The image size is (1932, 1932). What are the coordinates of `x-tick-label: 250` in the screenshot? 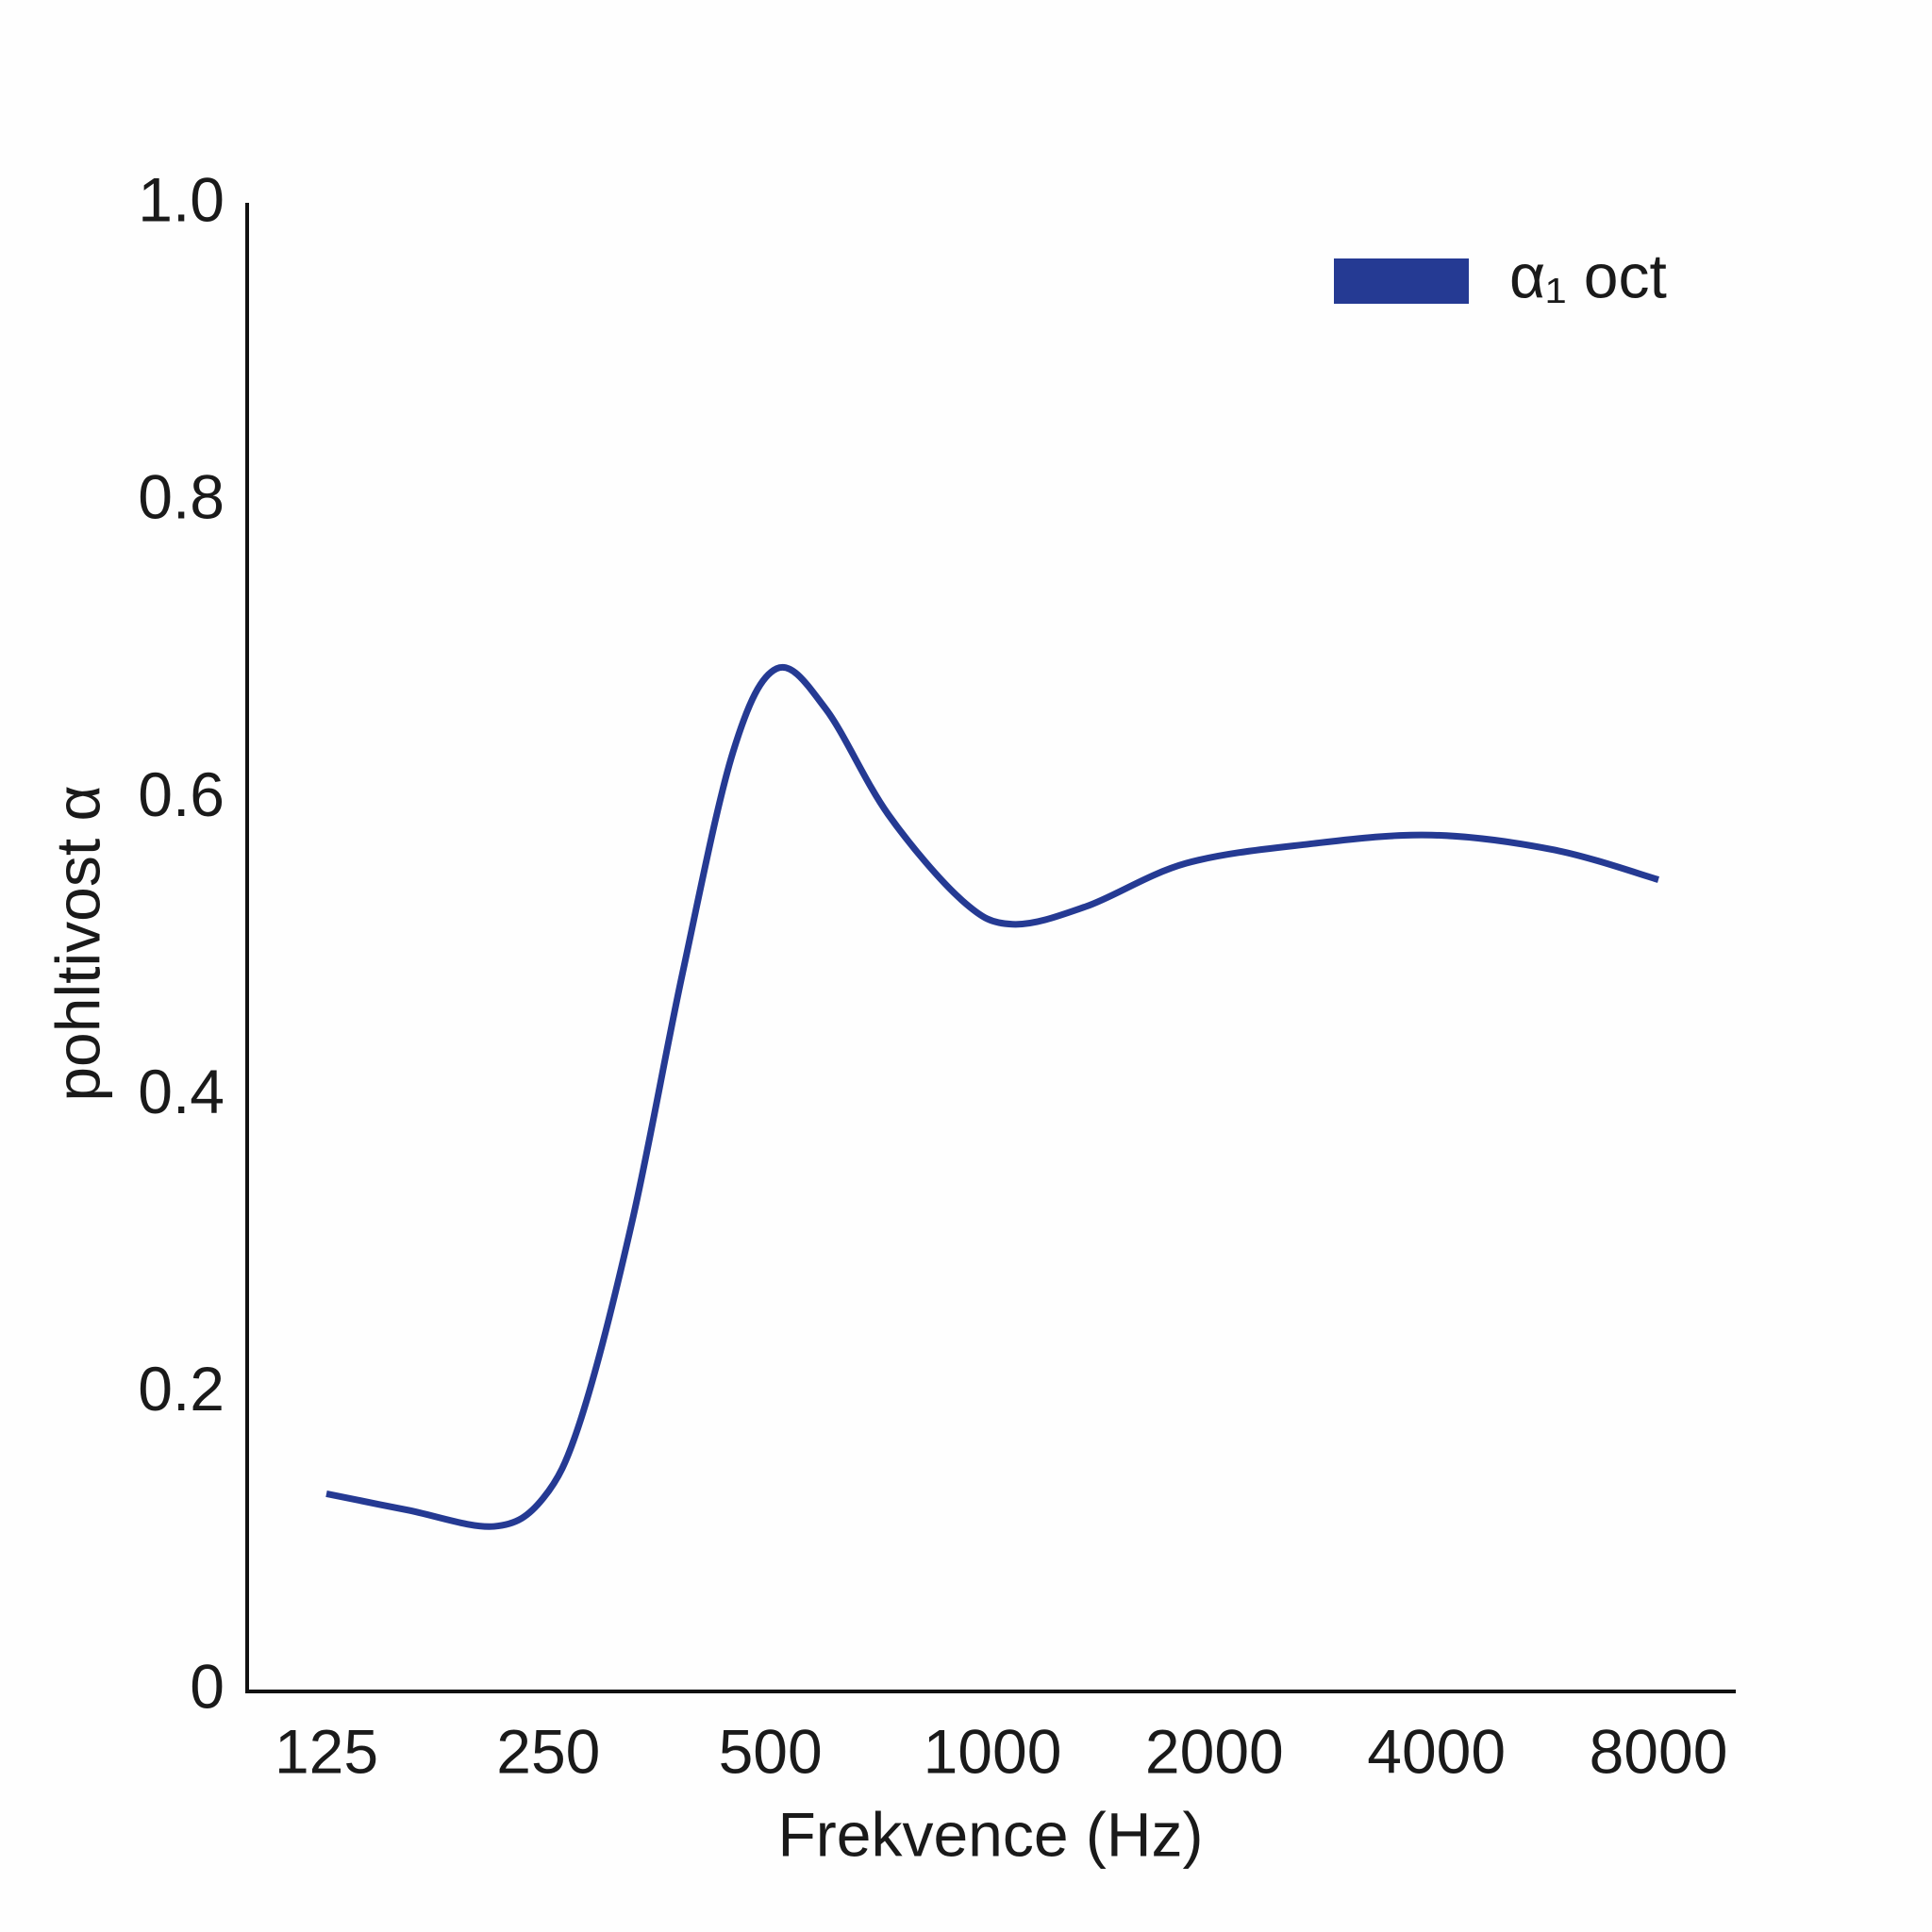 It's located at (548, 1751).